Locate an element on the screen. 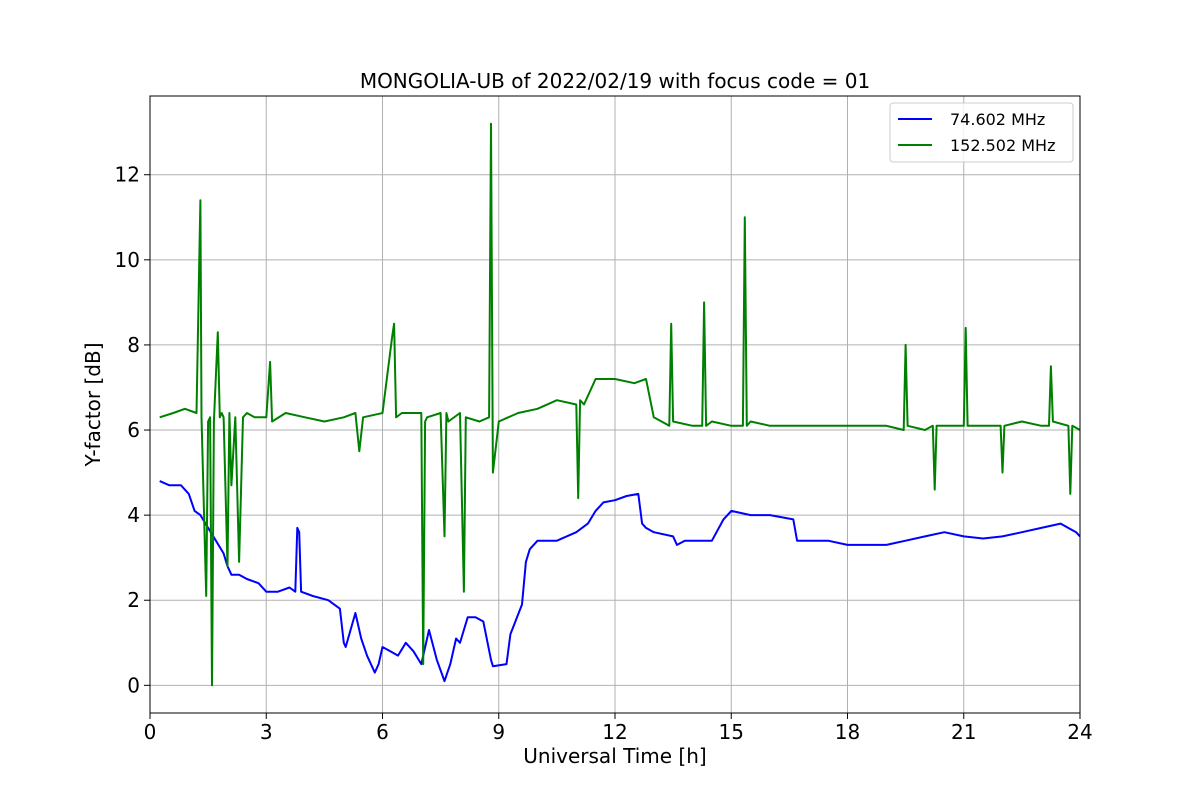 The image size is (1200, 800). x-tick-label: 18 is located at coordinates (847, 732).